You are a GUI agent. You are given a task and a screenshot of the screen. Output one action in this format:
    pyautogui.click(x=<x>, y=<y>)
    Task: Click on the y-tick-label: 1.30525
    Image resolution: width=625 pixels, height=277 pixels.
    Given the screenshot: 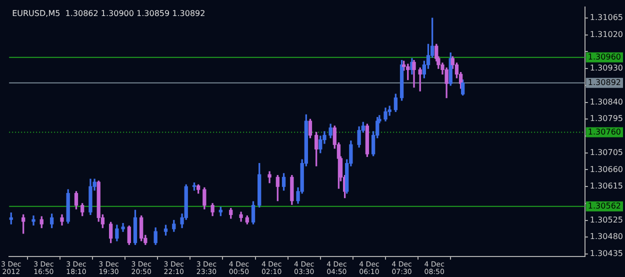 What is the action you would take?
    pyautogui.click(x=607, y=219)
    